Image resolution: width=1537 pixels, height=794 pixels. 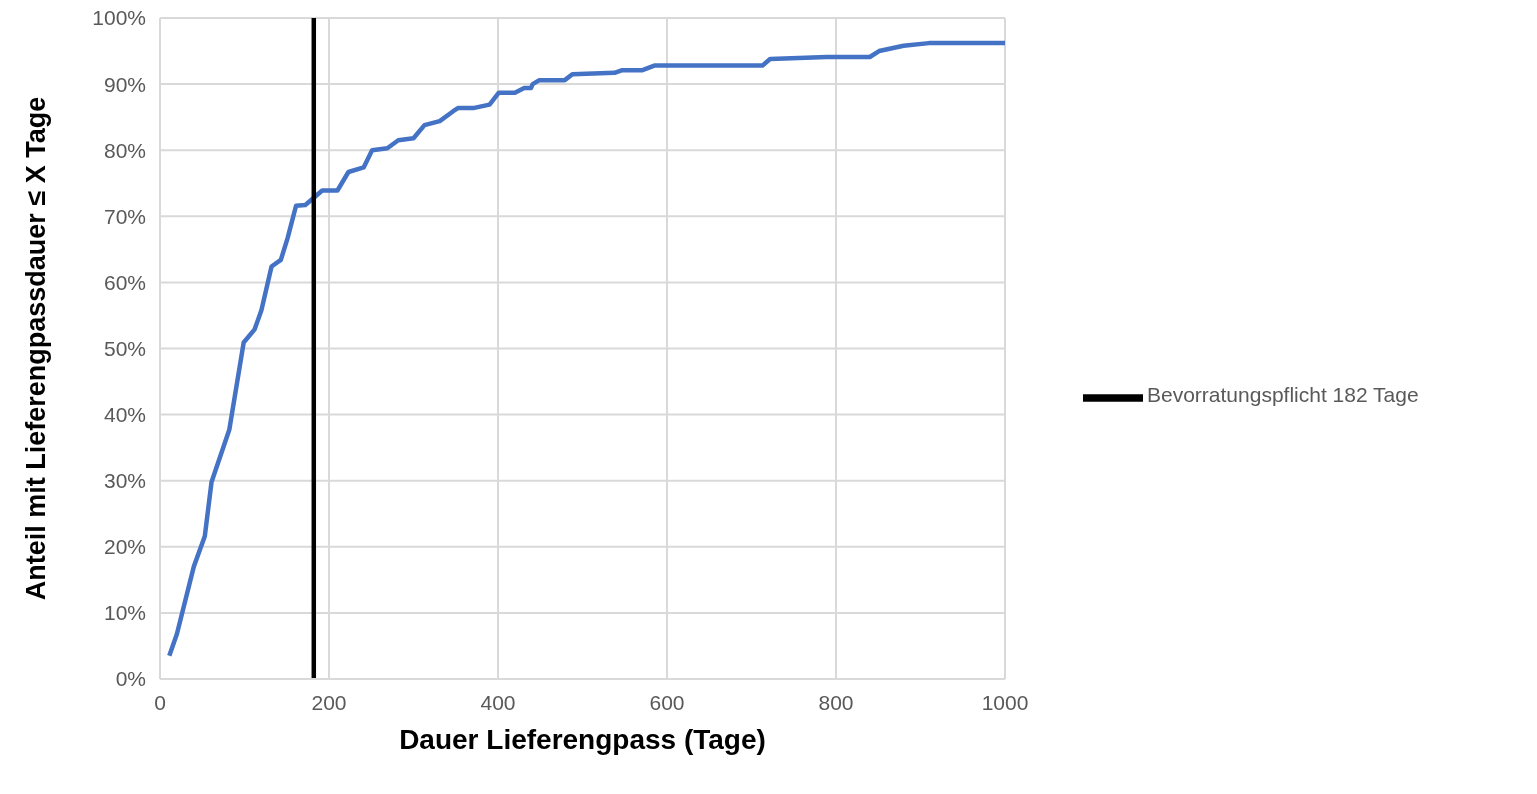 What do you see at coordinates (124, 150) in the screenshot?
I see `y-tick-label: 80%` at bounding box center [124, 150].